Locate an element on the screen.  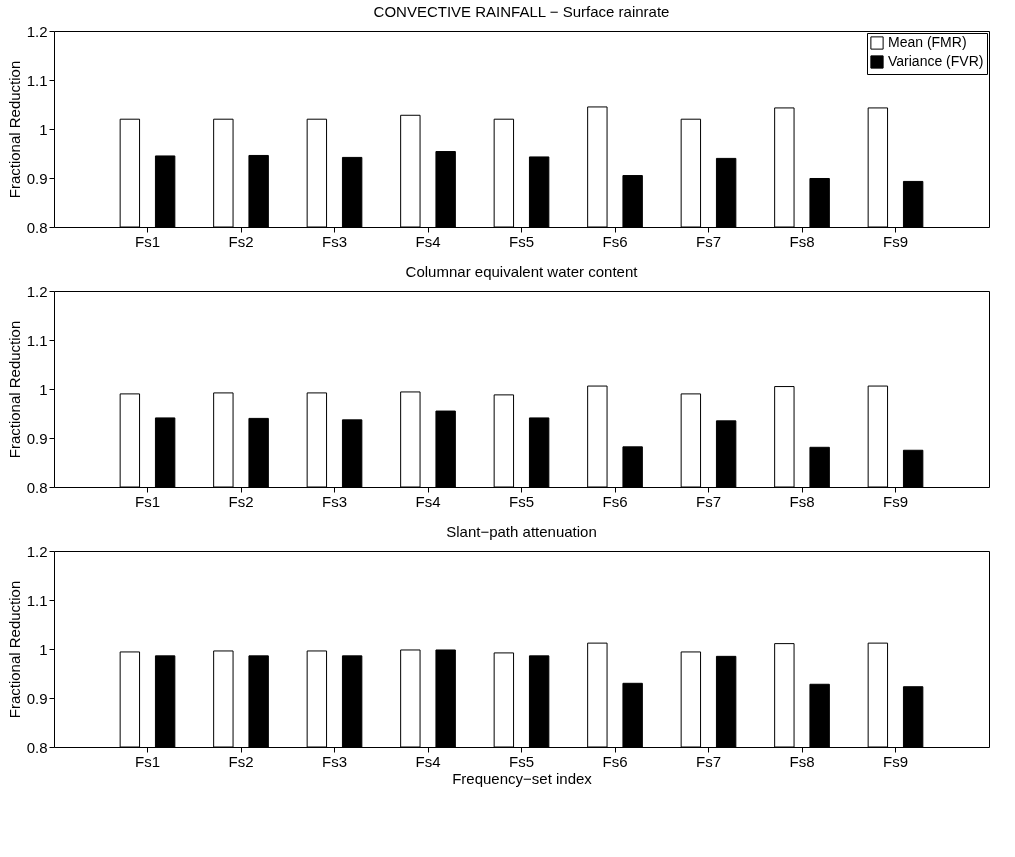
legend-label: Variance (FVR) is located at coordinates (936, 61).